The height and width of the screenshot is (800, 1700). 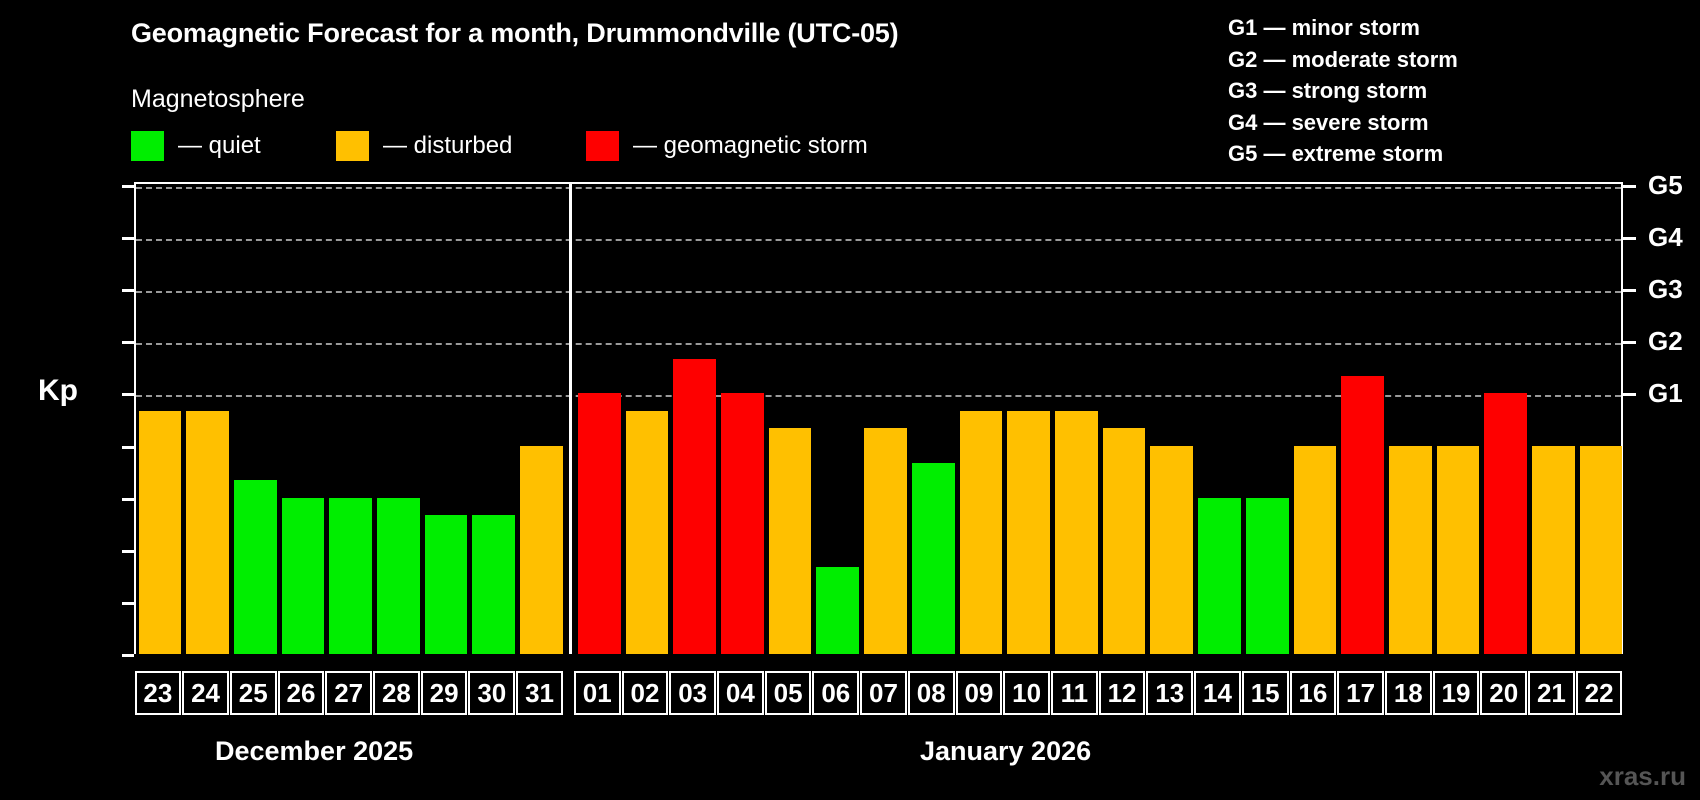 I want to click on g-scale-legend-line-3: G3 — strong storm, so click(x=1328, y=90).